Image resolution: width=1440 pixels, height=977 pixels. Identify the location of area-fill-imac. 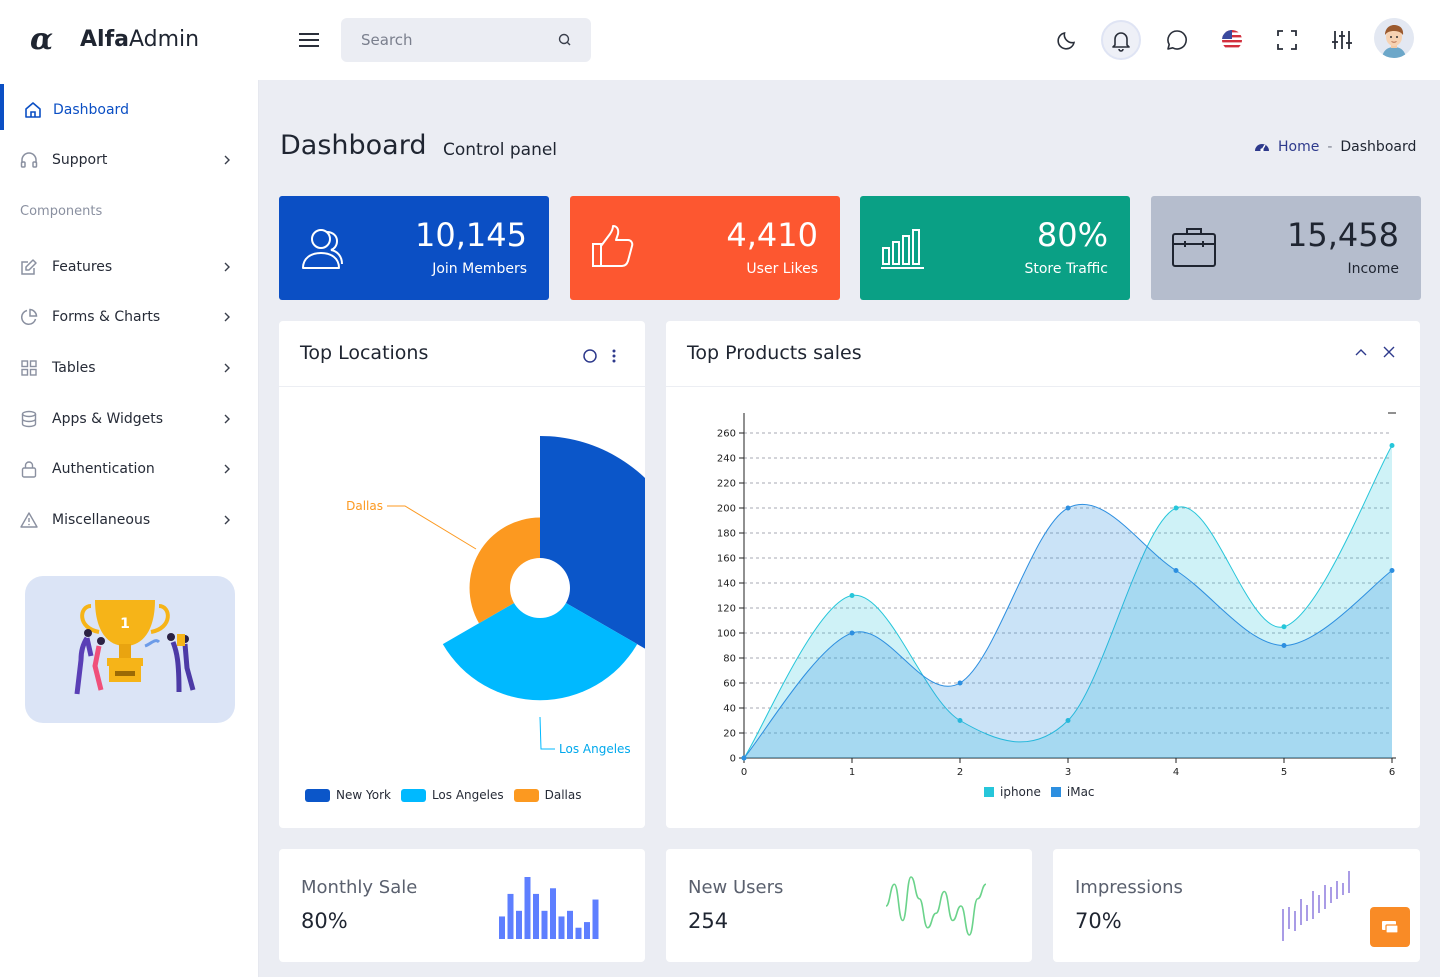
(1068, 631).